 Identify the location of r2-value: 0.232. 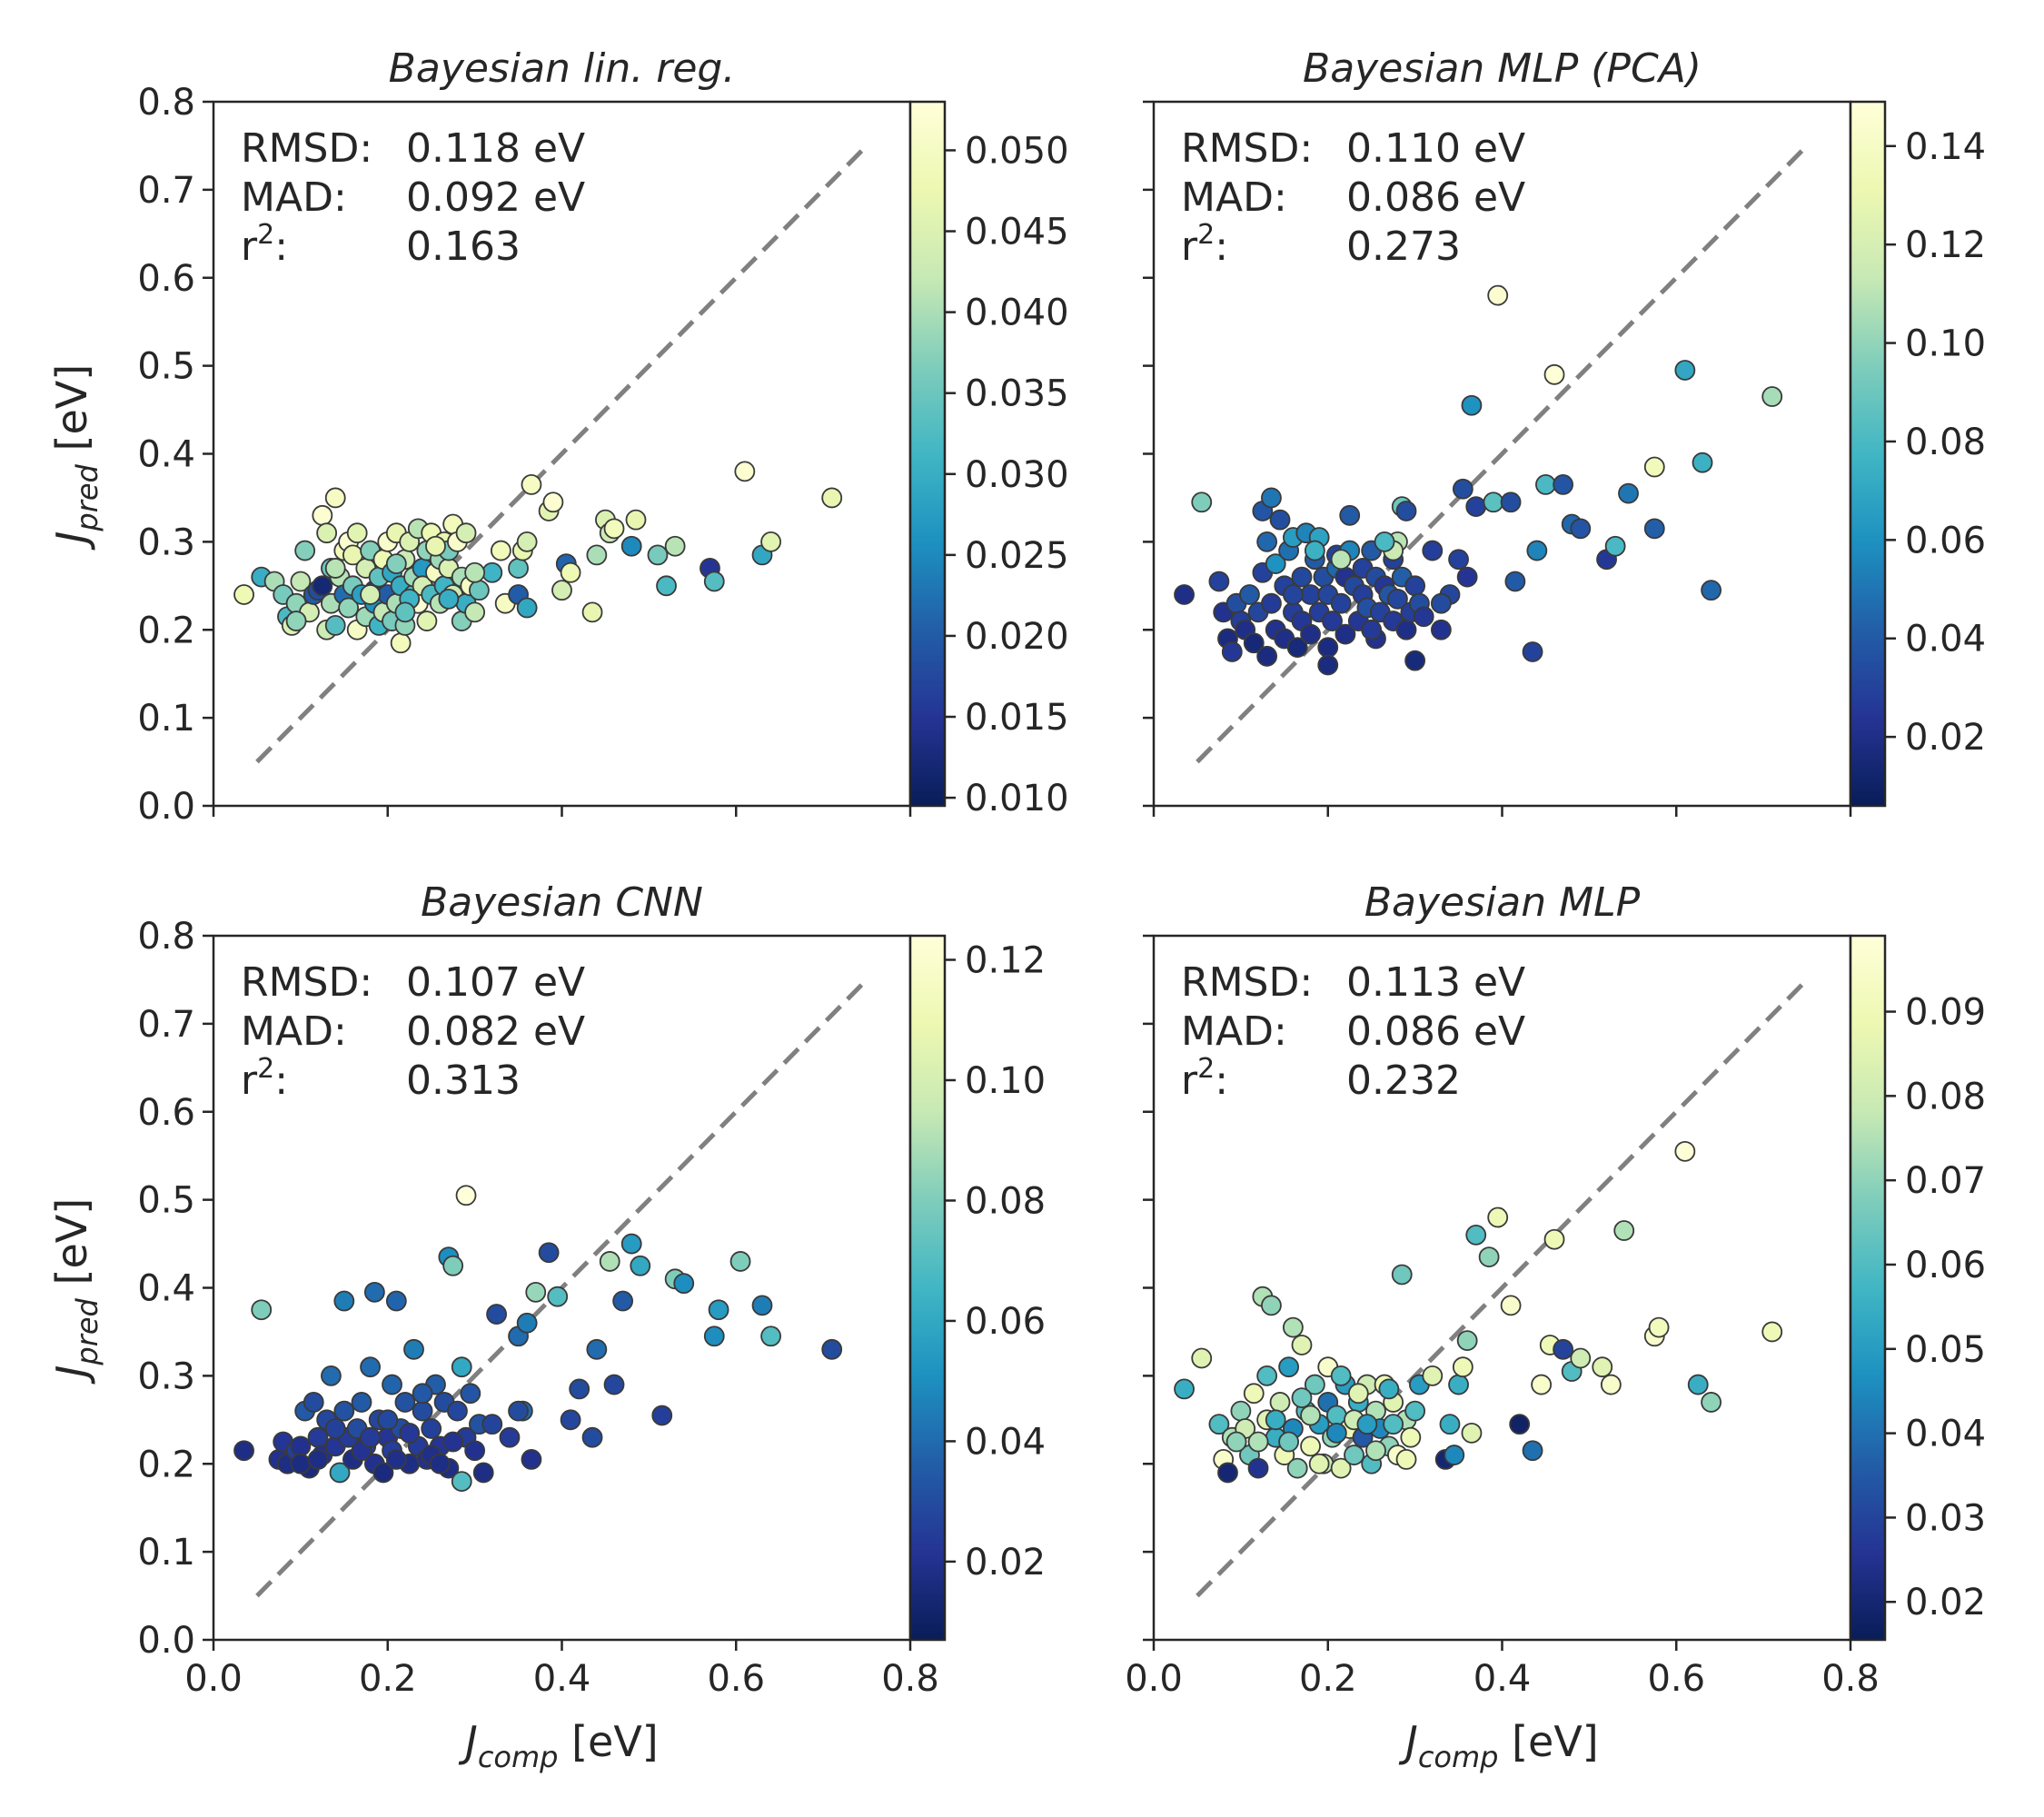
(1404, 1080).